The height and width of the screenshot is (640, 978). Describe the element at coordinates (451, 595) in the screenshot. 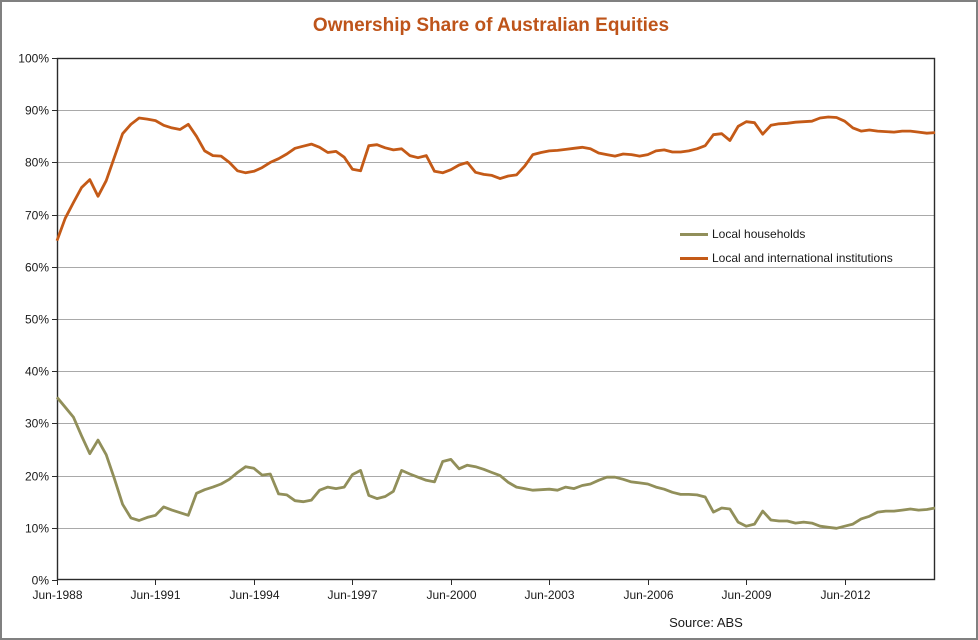

I see `x-axis-tick-label: Jun-2000` at that location.